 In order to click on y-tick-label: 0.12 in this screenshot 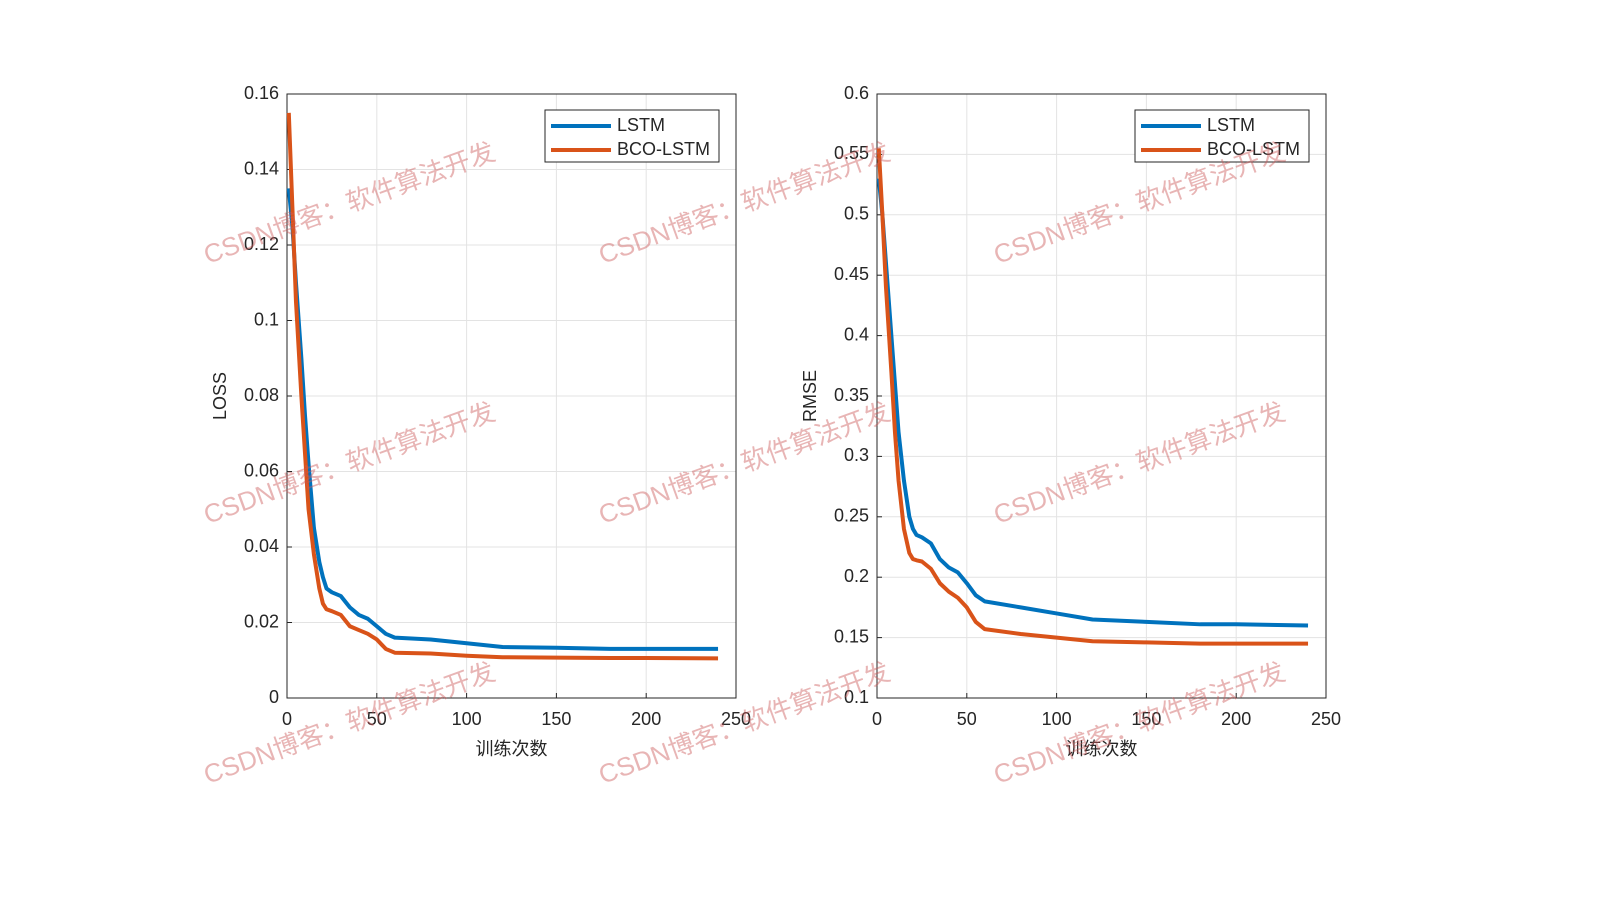, I will do `click(261, 244)`.